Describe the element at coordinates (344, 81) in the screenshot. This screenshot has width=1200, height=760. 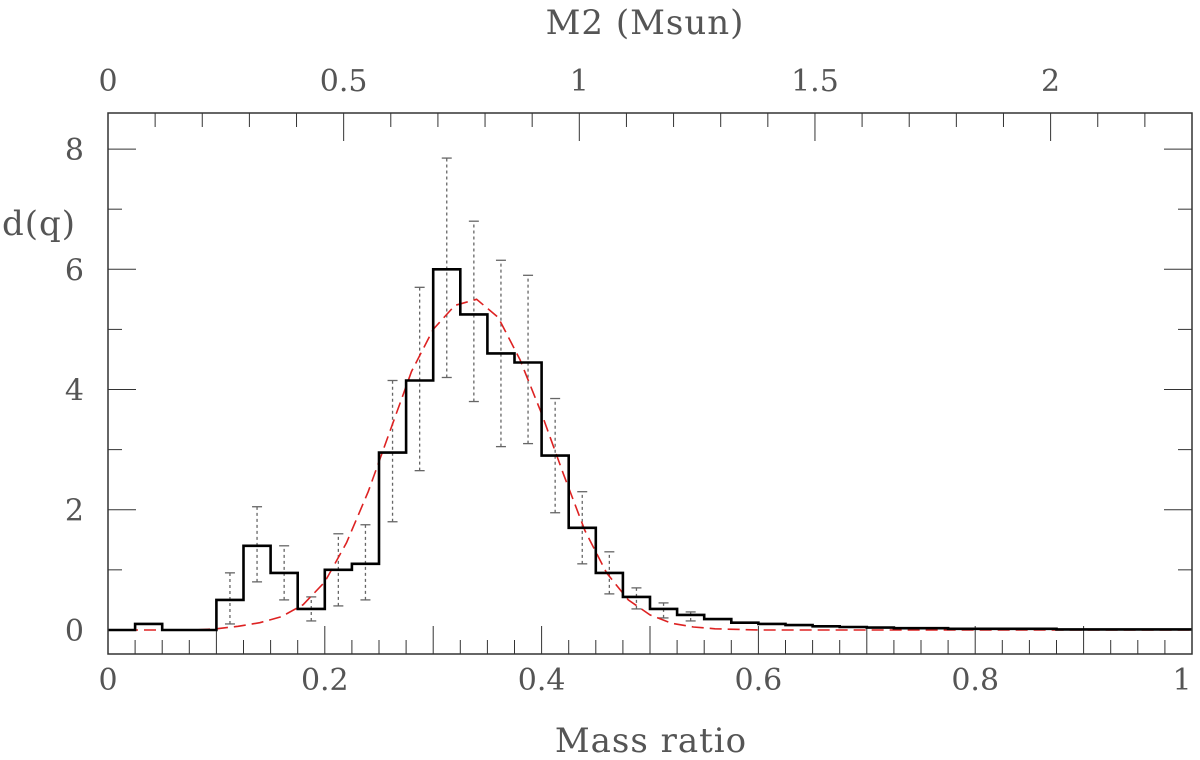
I see `top-tick-label: 0.5` at that location.